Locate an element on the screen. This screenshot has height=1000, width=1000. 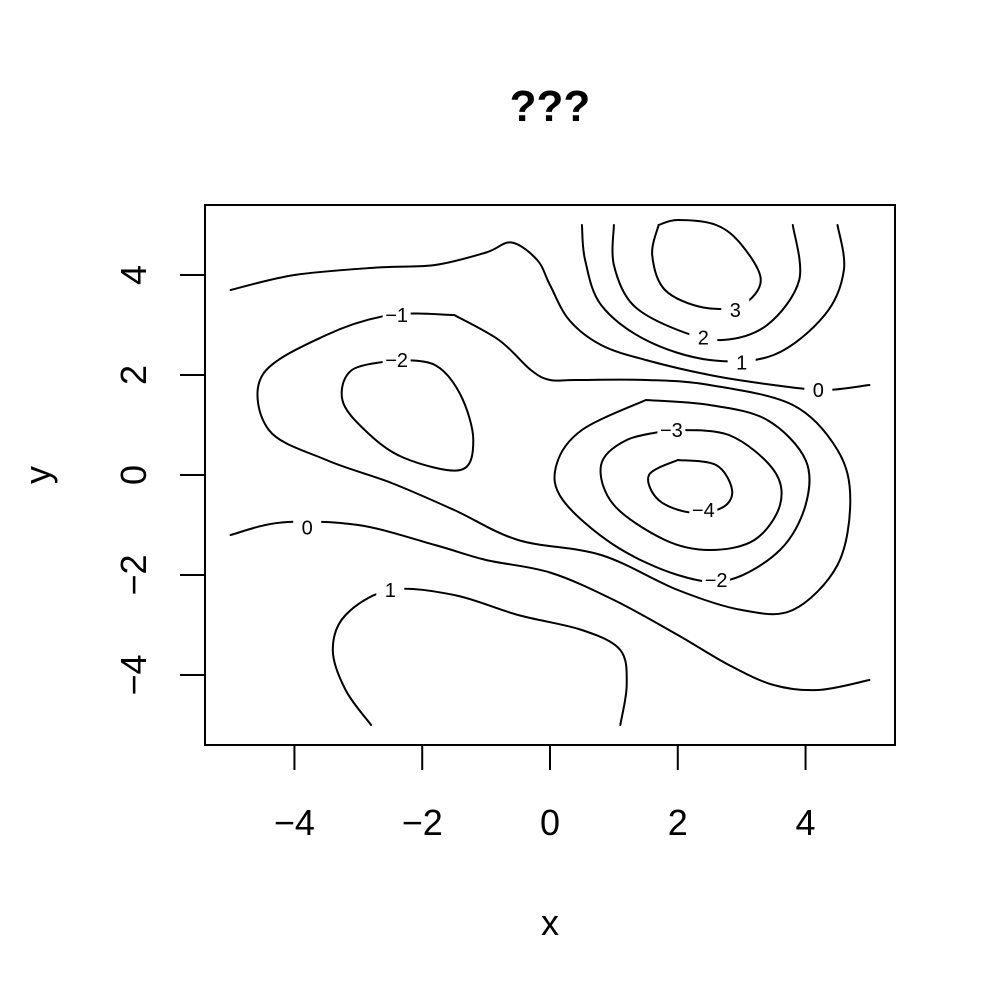
contour-label: 3 is located at coordinates (735, 311).